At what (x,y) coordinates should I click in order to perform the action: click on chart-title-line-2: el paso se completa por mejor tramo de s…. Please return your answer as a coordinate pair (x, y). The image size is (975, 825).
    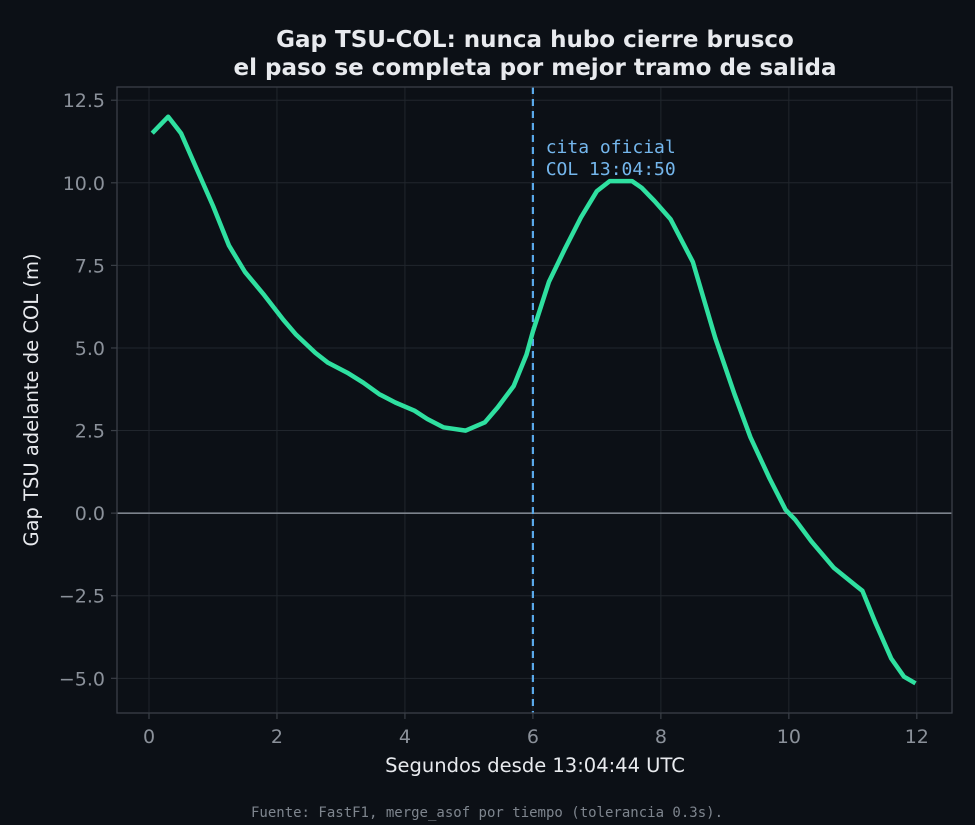
    Looking at the image, I should click on (534, 68).